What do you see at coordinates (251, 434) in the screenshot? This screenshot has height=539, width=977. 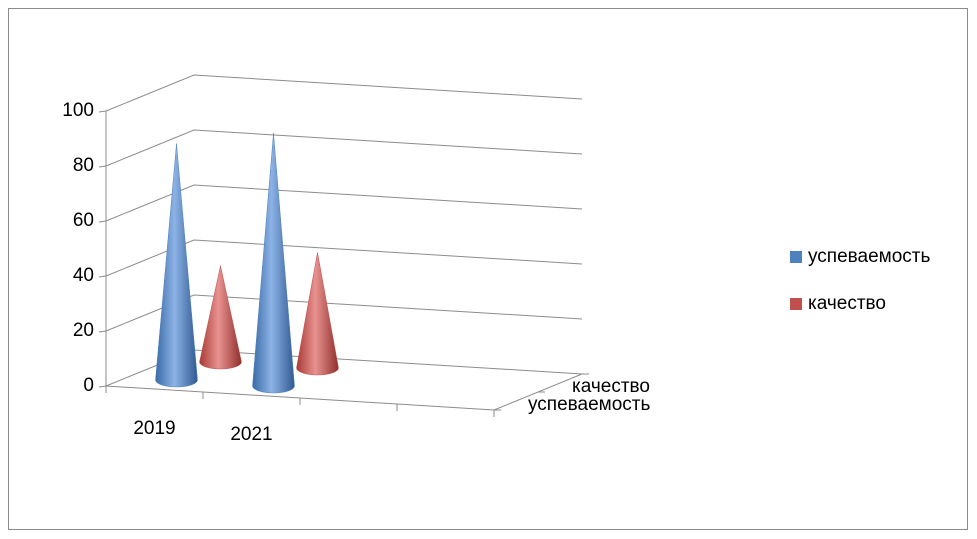 I see `x-tick-label: 2021` at bounding box center [251, 434].